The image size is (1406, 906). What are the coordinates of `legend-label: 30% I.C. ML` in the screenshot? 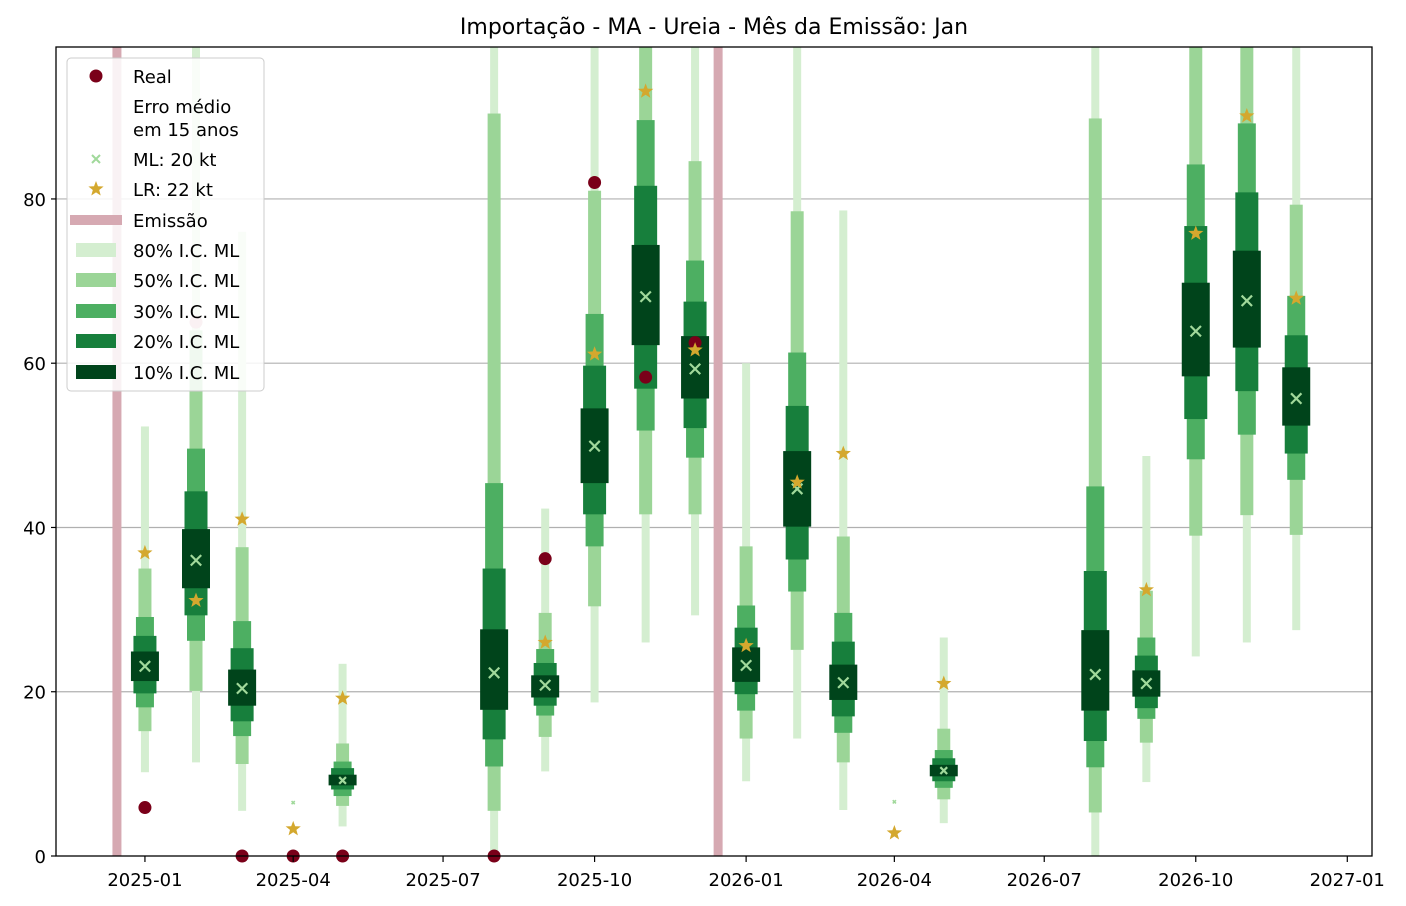 It's located at (186, 312).